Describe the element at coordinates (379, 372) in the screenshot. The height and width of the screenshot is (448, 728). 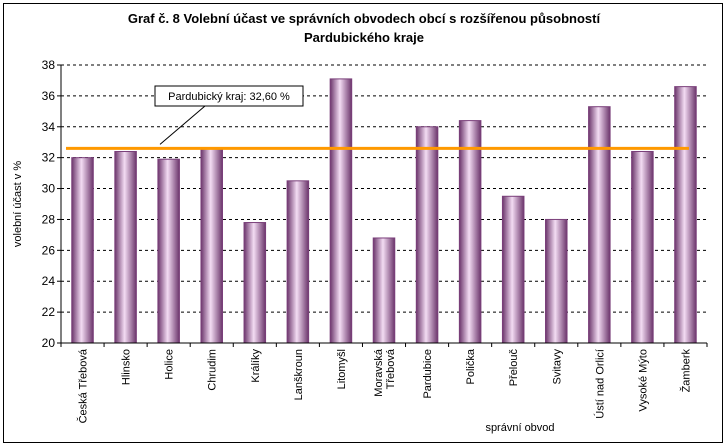
I see `x-tick-label: Moravská` at that location.